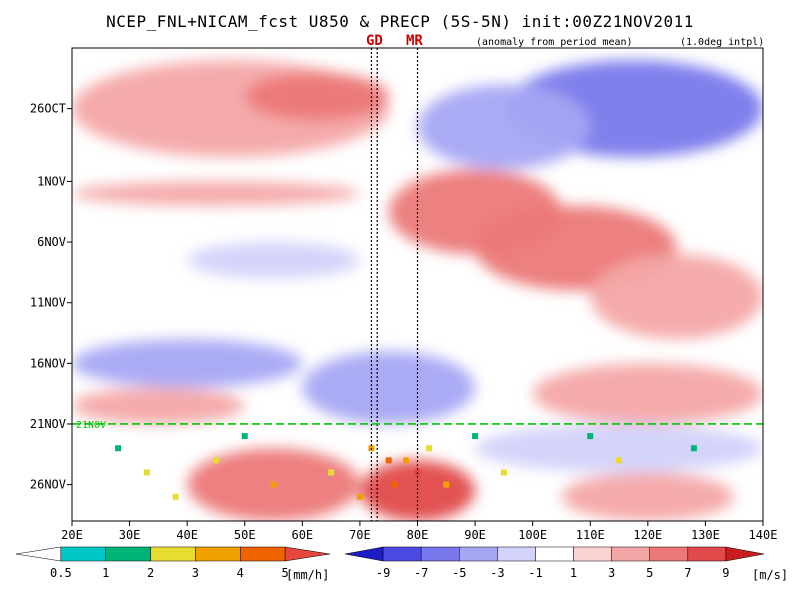 Image resolution: width=800 pixels, height=600 pixels. Describe the element at coordinates (770, 575) in the screenshot. I see `wind-unit-label: [m/s]` at that location.